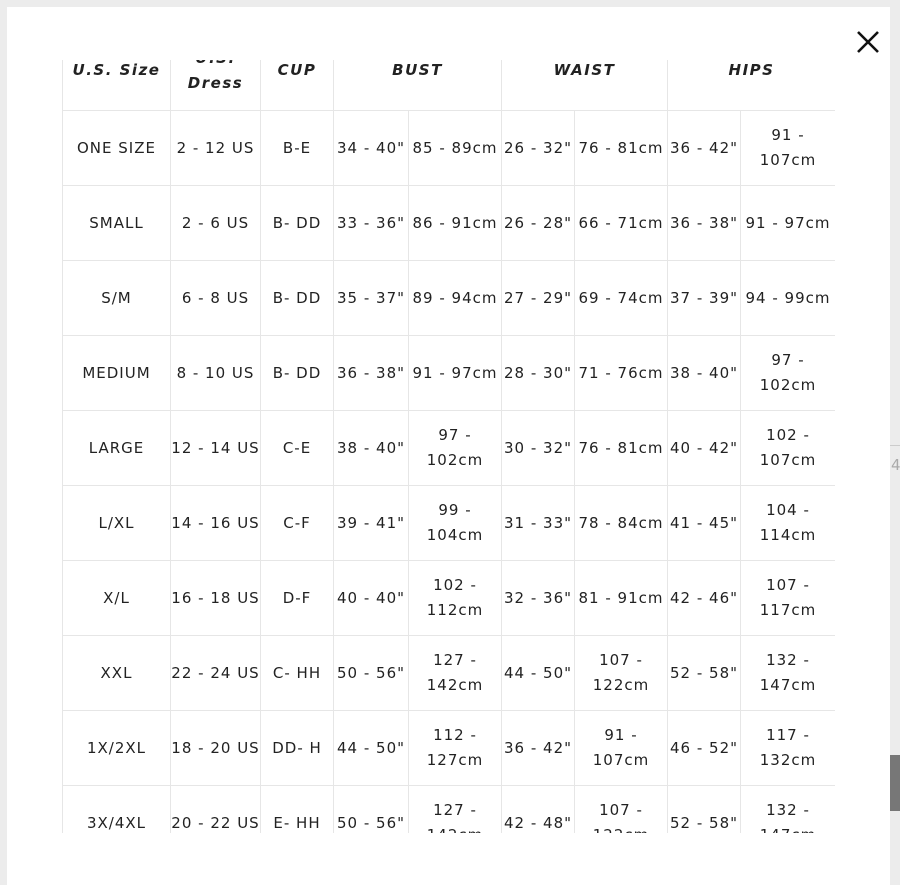 This screenshot has width=900, height=885. Describe the element at coordinates (455, 148) in the screenshot. I see `table-cell: 85 - 89cm` at that location.